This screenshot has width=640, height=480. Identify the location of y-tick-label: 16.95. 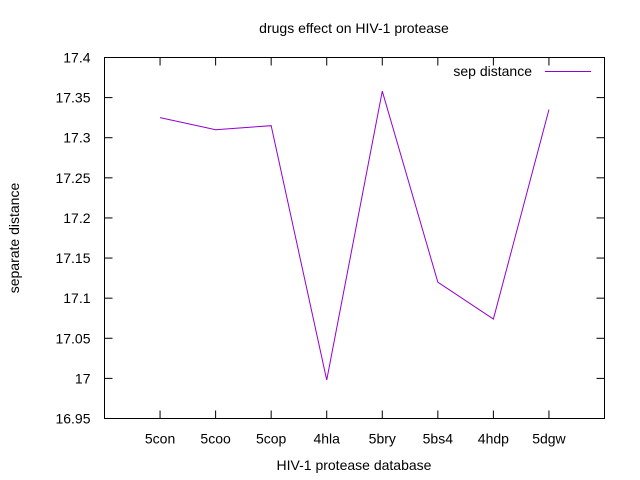
(72, 419).